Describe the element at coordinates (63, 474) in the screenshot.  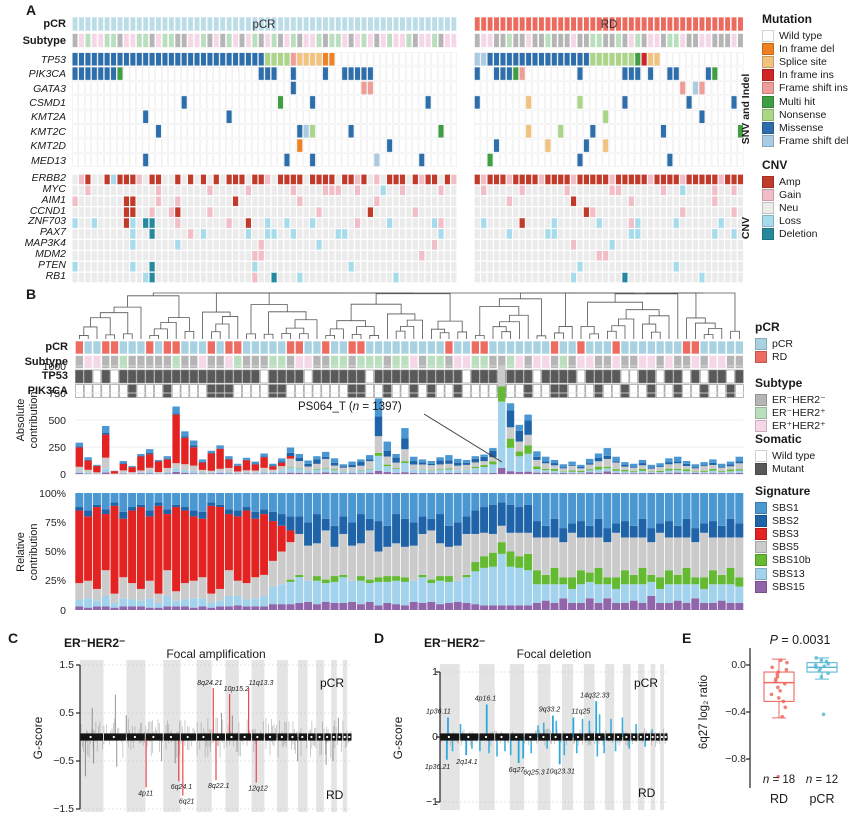
I see `abs-tick: 0` at that location.